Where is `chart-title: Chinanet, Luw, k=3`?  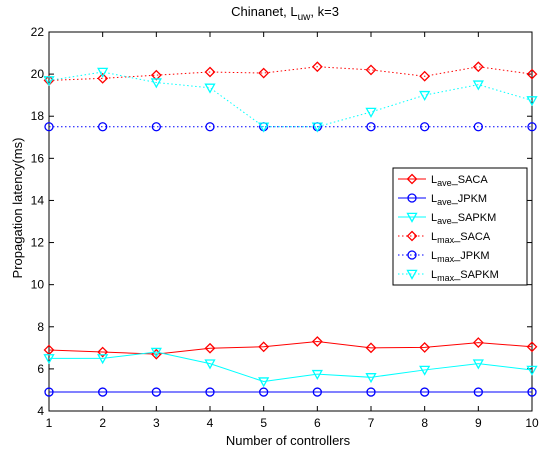 chart-title: Chinanet, Luw, k=3 is located at coordinates (285, 13).